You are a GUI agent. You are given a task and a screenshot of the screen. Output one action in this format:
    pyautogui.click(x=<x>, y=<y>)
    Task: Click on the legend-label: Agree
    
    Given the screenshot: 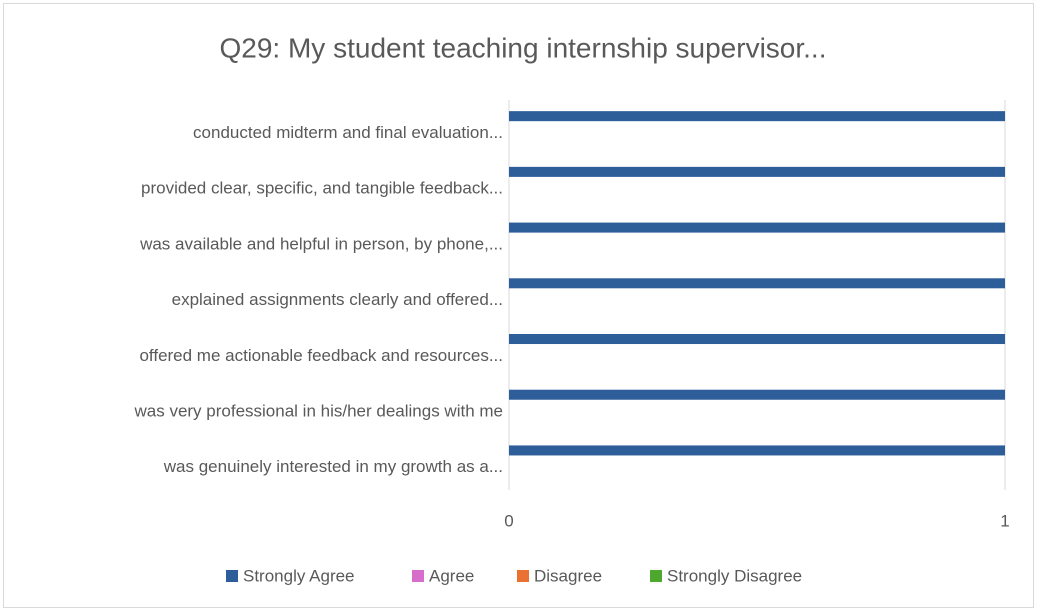 What is the action you would take?
    pyautogui.click(x=451, y=575)
    